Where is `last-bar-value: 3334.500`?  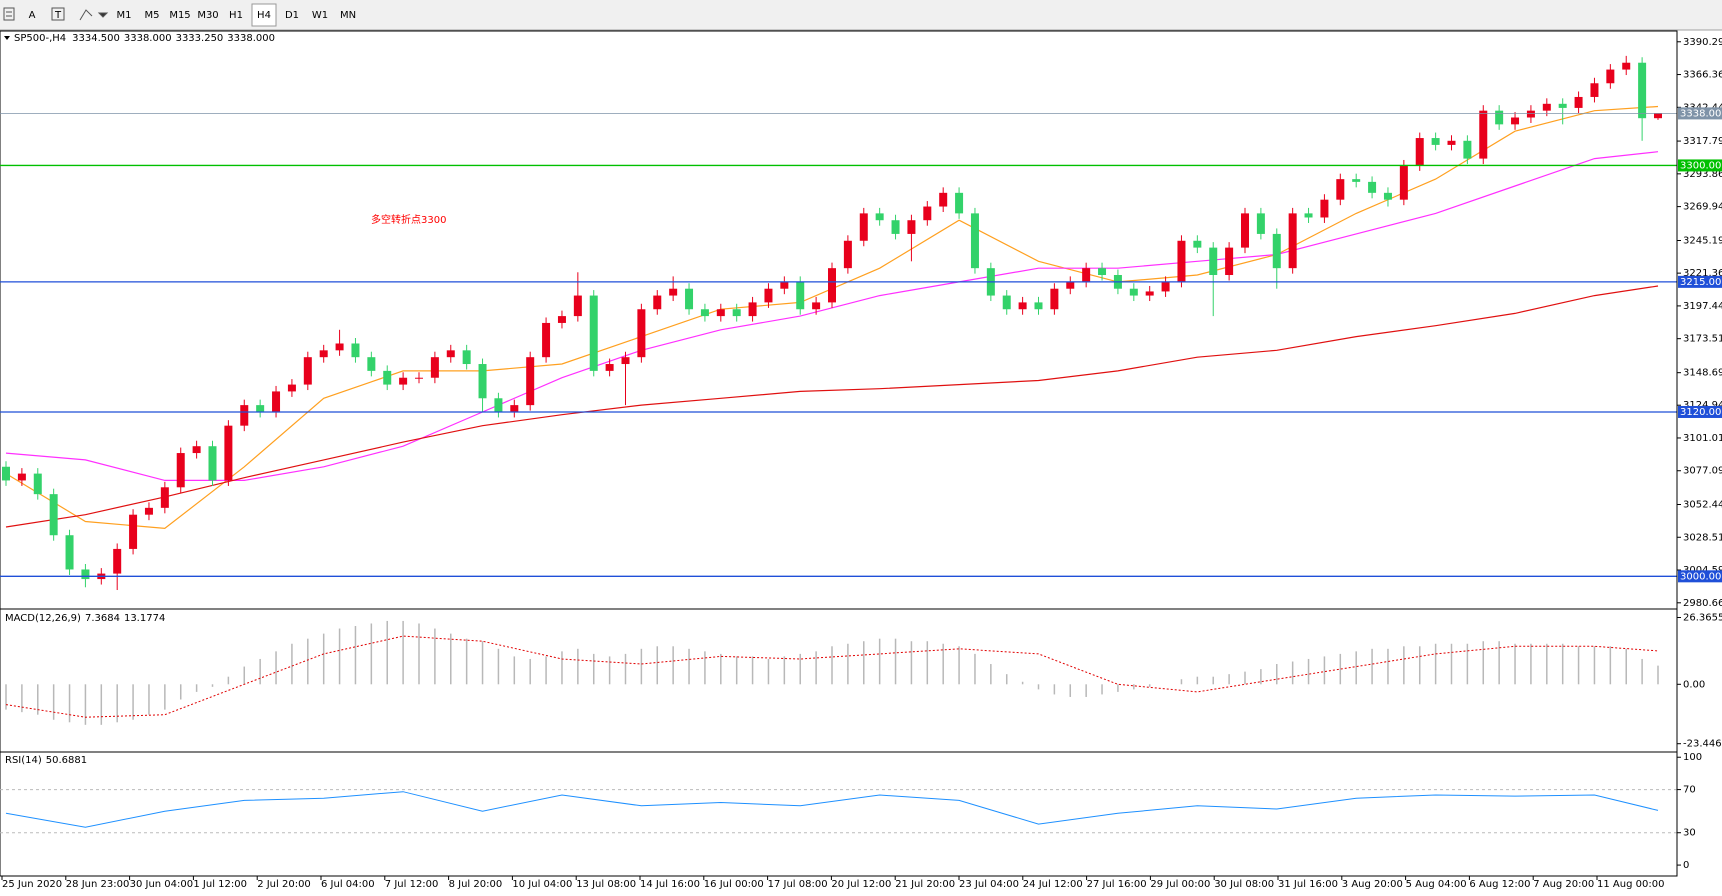 last-bar-value: 3334.500 is located at coordinates (96, 38).